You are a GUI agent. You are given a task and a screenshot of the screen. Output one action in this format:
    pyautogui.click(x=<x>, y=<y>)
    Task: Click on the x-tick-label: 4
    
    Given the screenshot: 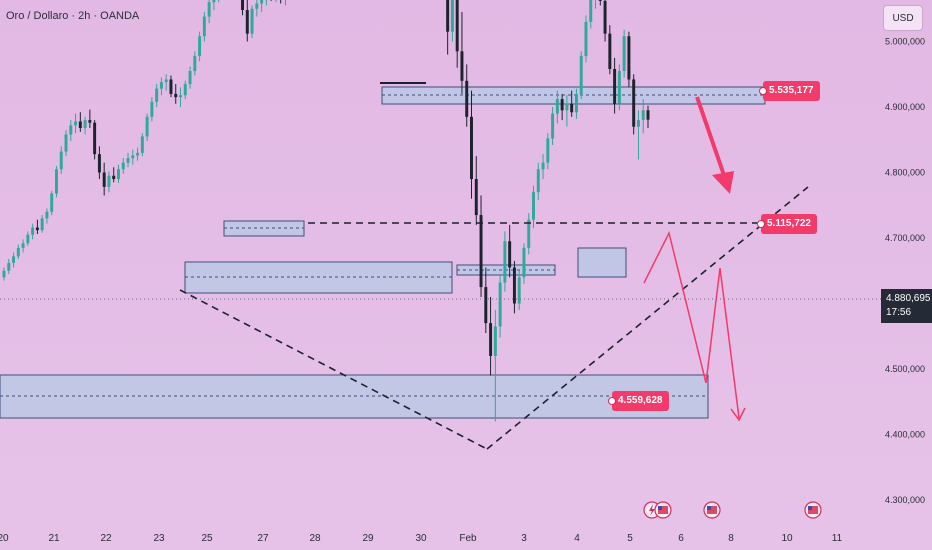 What is the action you would take?
    pyautogui.click(x=577, y=538)
    